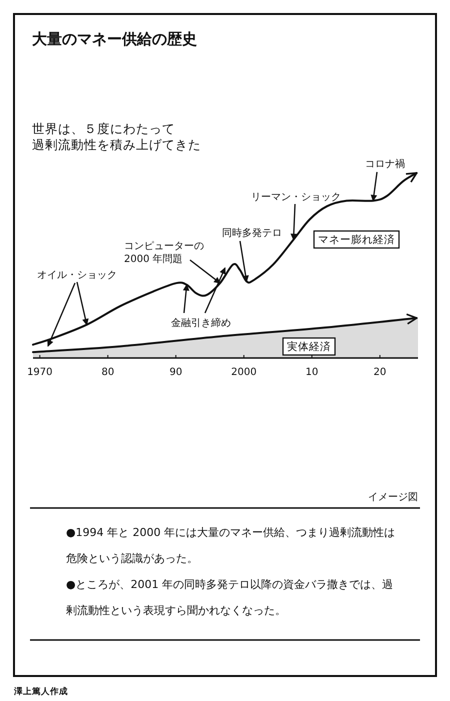  Describe the element at coordinates (380, 372) in the screenshot. I see `x-tick-label: 20` at that location.